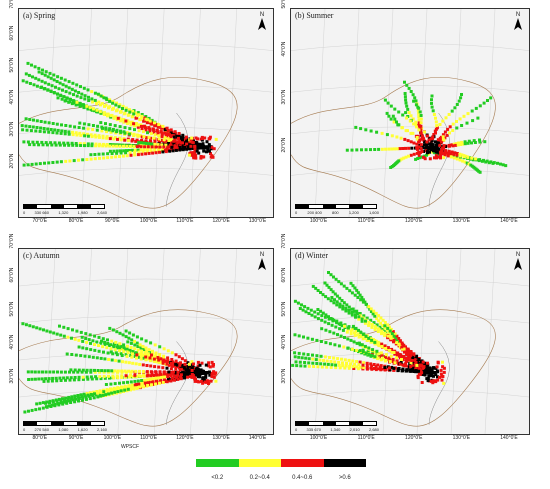 Image resolution: width=550 pixels, height=489 pixels. I want to click on longitude-tick: 100°0'E, so click(112, 438).